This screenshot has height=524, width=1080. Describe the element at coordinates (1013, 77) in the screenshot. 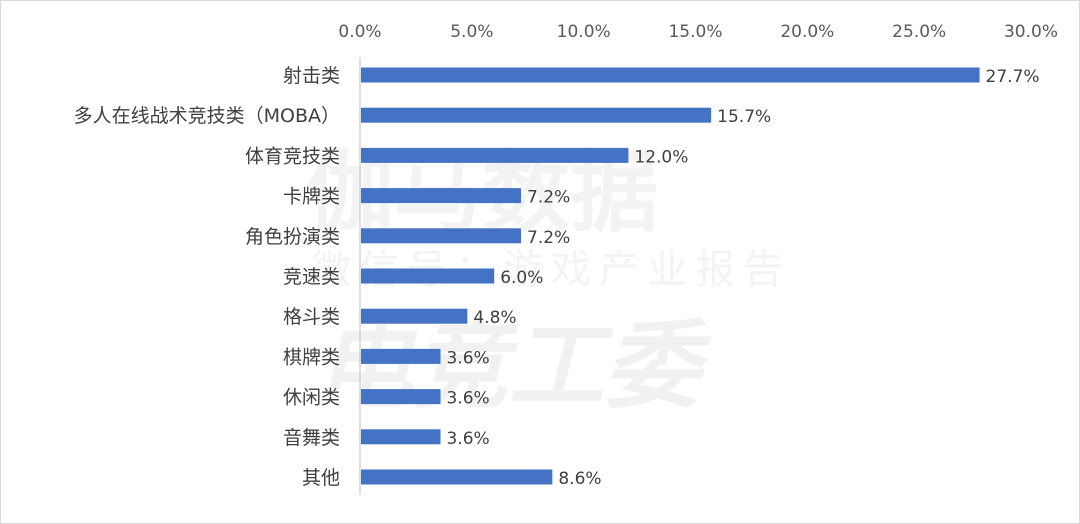

I see `value-label: 27.7%` at that location.